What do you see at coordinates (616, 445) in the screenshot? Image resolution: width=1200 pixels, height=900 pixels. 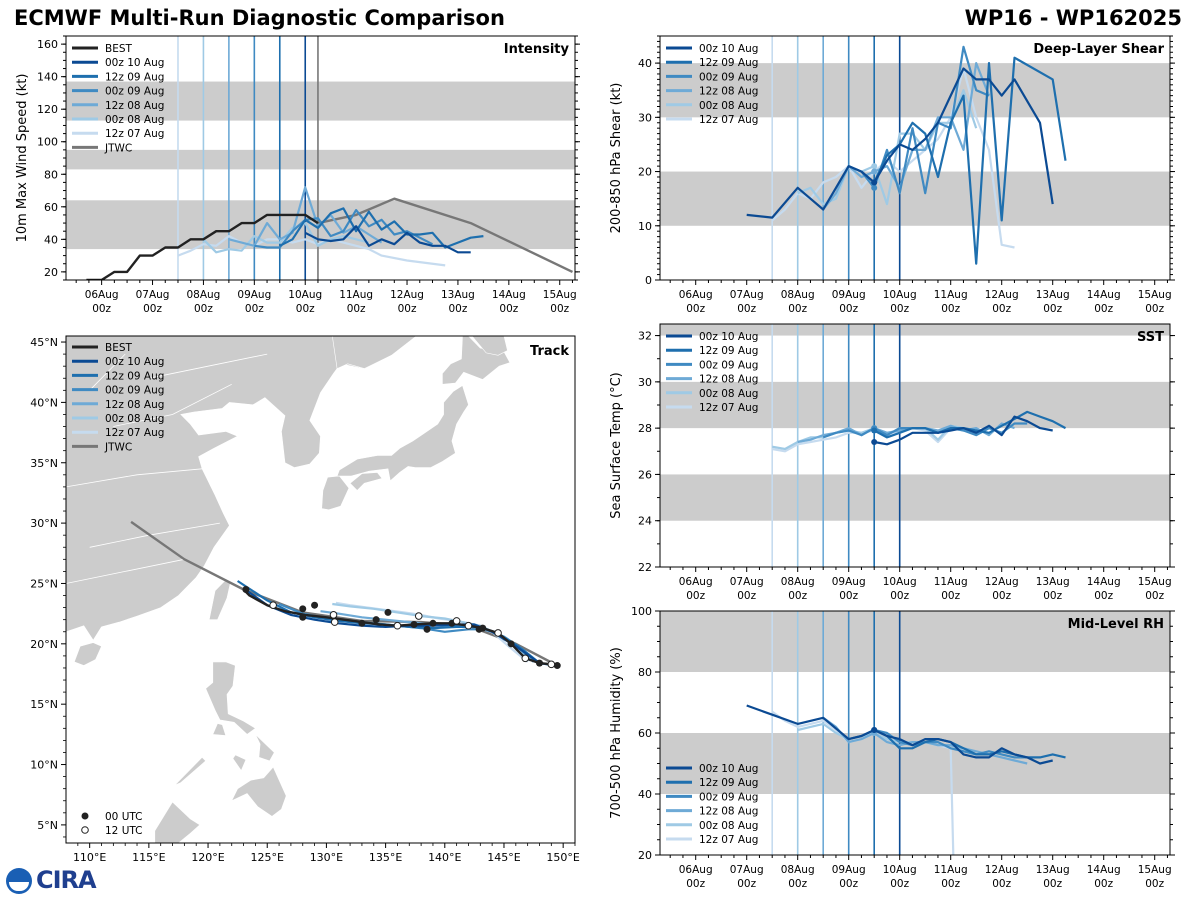 I see `y-axis-label: Sea Surface Temp (°C)` at bounding box center [616, 445].